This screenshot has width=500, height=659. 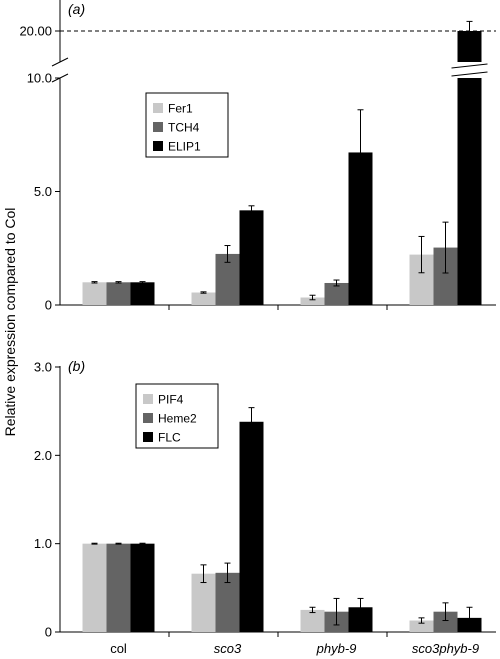 What do you see at coordinates (60, 70) in the screenshot?
I see `axis-break-mark` at bounding box center [60, 70].